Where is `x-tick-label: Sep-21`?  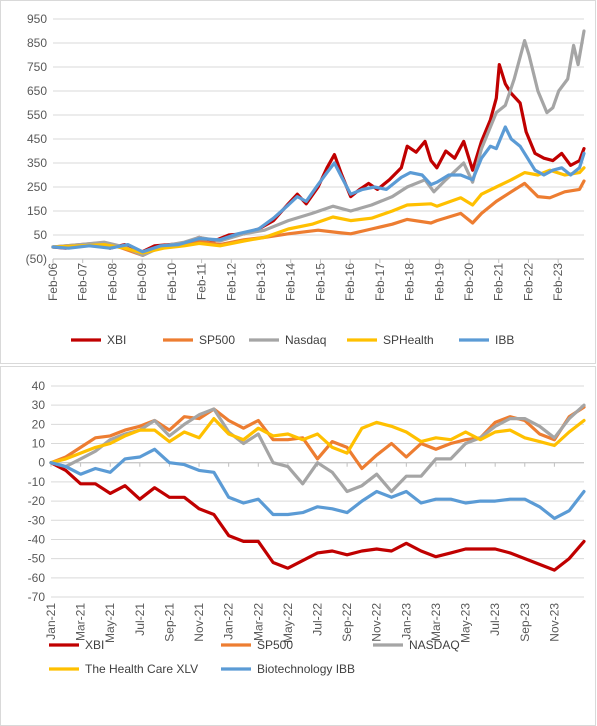 x-tick-label: Sep-21 is located at coordinates (169, 622).